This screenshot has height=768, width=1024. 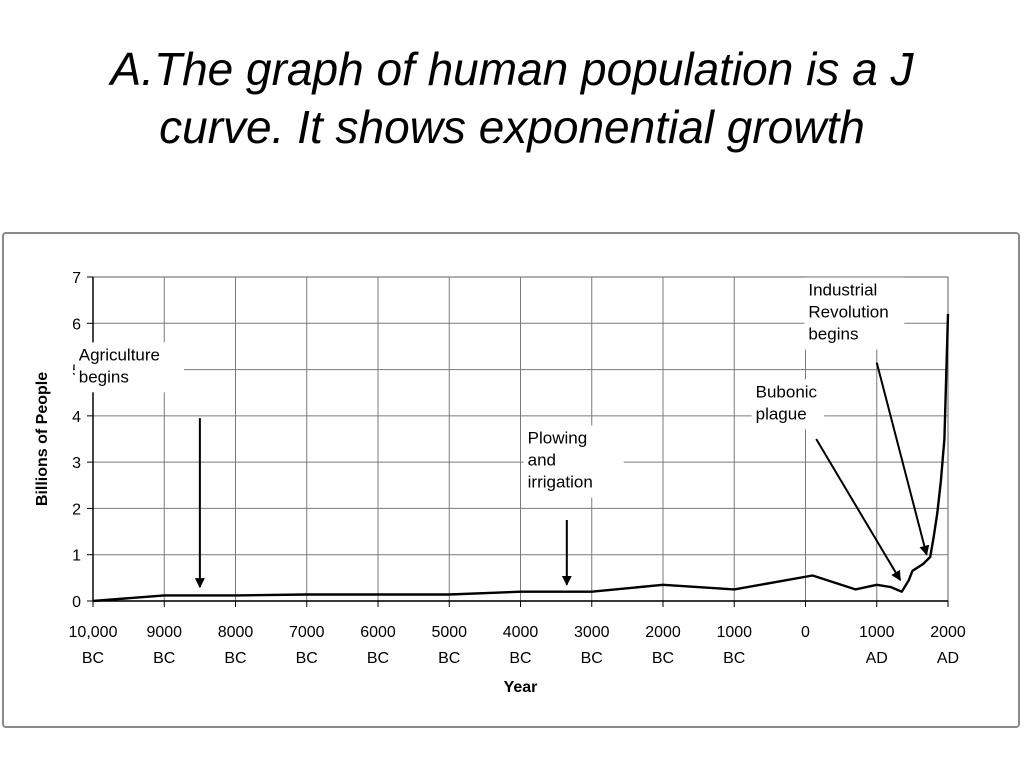 What do you see at coordinates (521, 632) in the screenshot?
I see `x-tick-label: 4000` at bounding box center [521, 632].